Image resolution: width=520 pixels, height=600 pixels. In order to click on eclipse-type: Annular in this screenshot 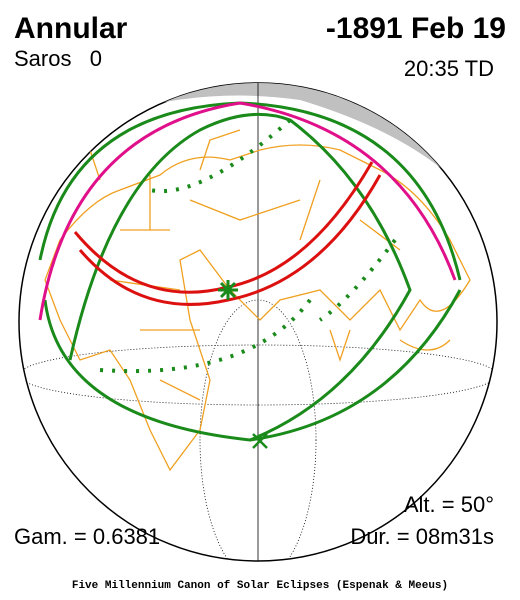, I will do `click(71, 28)`.